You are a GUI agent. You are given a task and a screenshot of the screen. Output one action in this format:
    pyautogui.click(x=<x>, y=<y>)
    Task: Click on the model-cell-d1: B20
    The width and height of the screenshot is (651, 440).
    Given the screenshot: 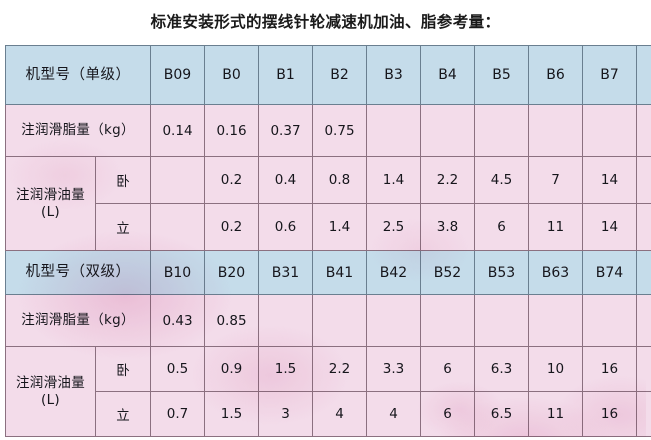 What is the action you would take?
    pyautogui.click(x=231, y=272)
    